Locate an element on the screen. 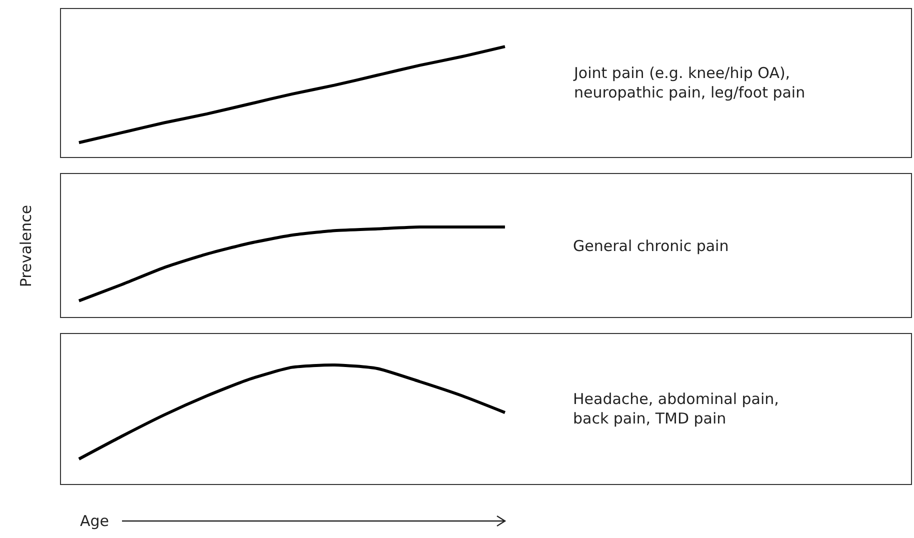 Image resolution: width=914 pixels, height=538 pixels. text: General chronic pain is located at coordinates (651, 246).